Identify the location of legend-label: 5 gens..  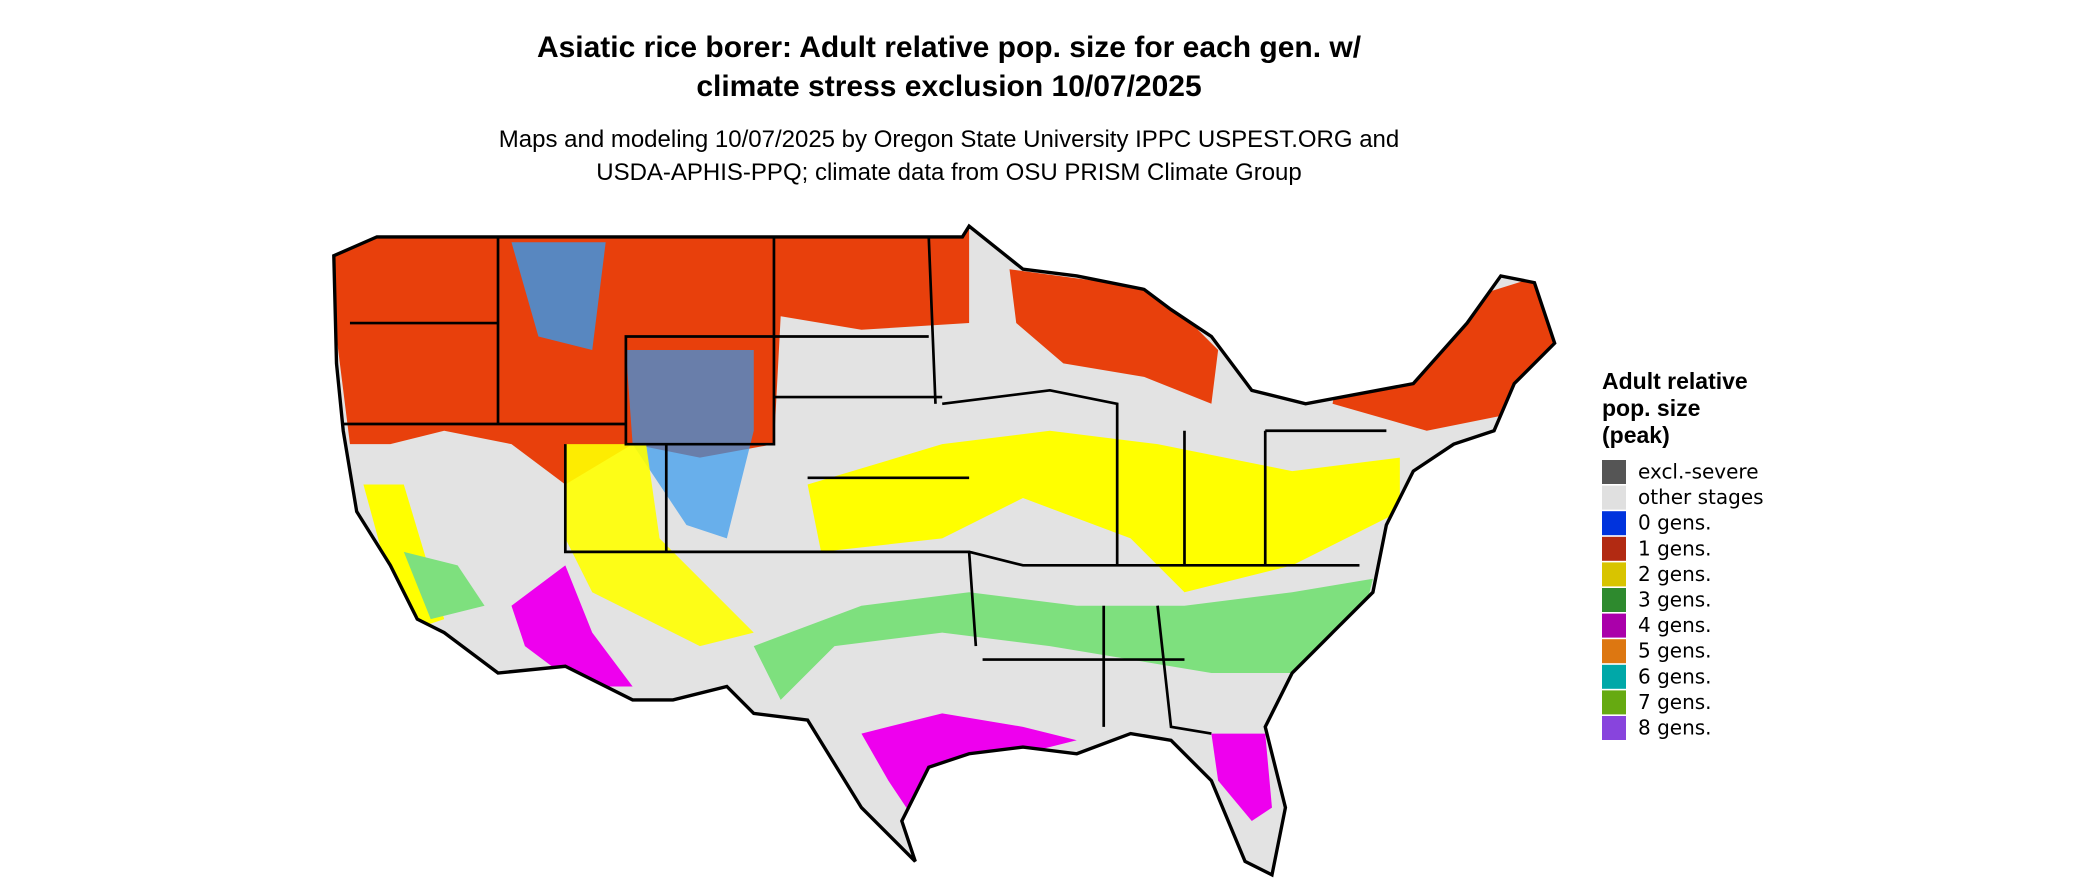
(1675, 651).